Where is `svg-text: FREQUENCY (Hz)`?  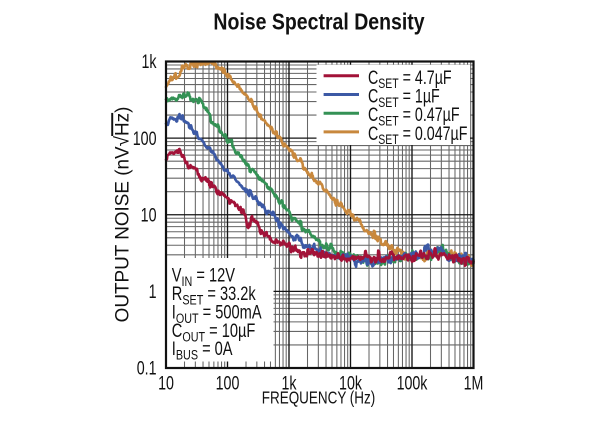 svg-text: FREQUENCY (Hz) is located at coordinates (318, 398).